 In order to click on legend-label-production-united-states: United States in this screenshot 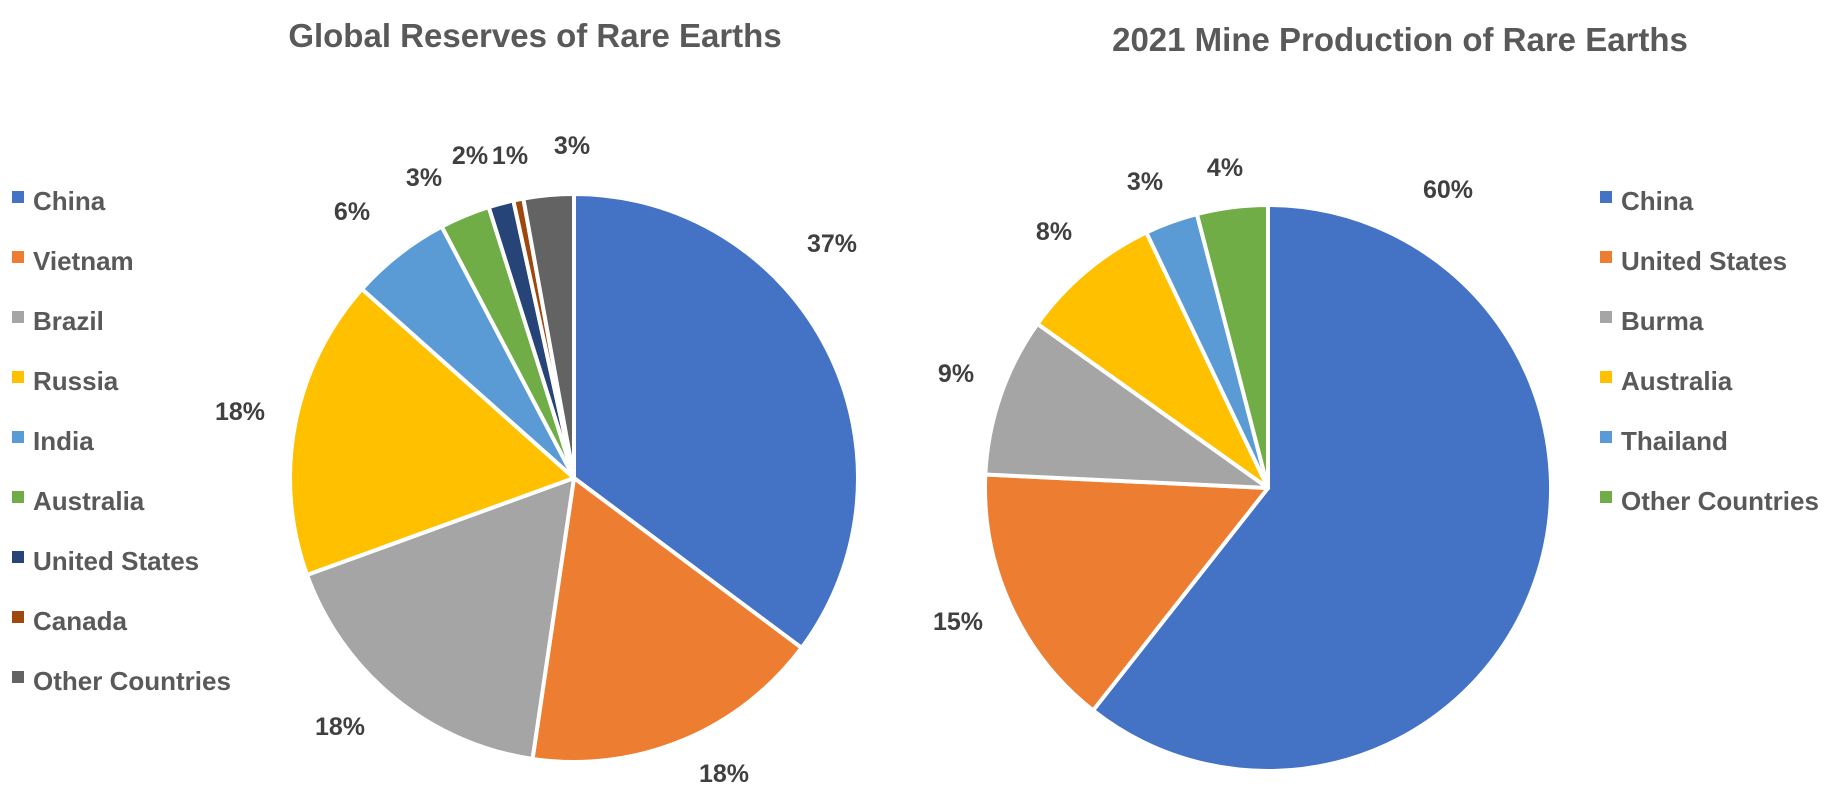, I will do `click(1704, 261)`.